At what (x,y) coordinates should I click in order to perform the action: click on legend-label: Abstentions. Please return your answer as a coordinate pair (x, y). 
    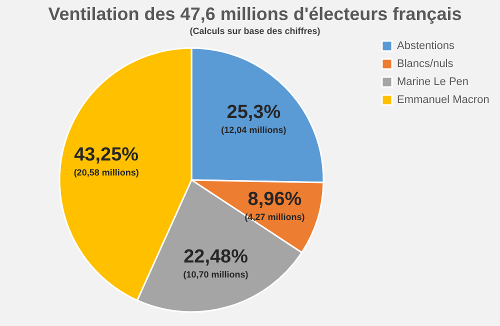
    Looking at the image, I should click on (426, 46).